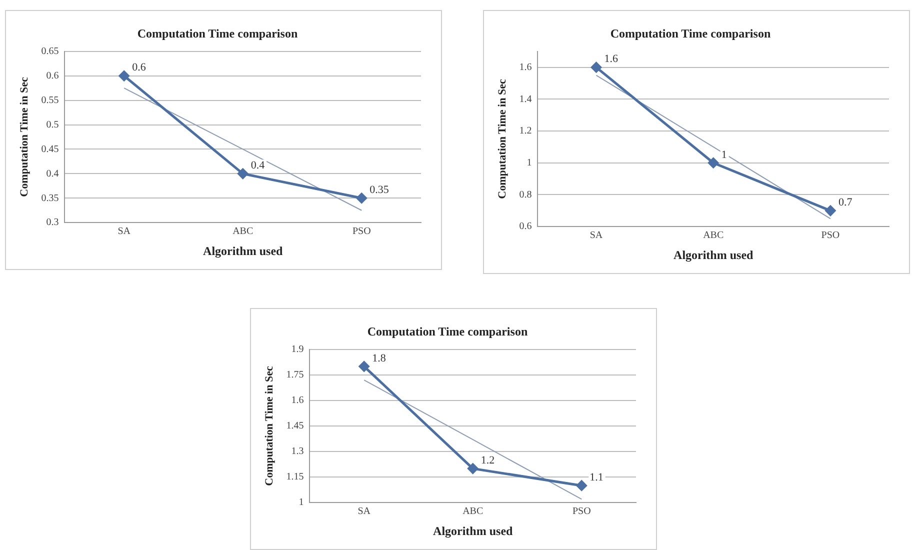  Describe the element at coordinates (379, 358) in the screenshot. I see `data-label: 1.8` at that location.